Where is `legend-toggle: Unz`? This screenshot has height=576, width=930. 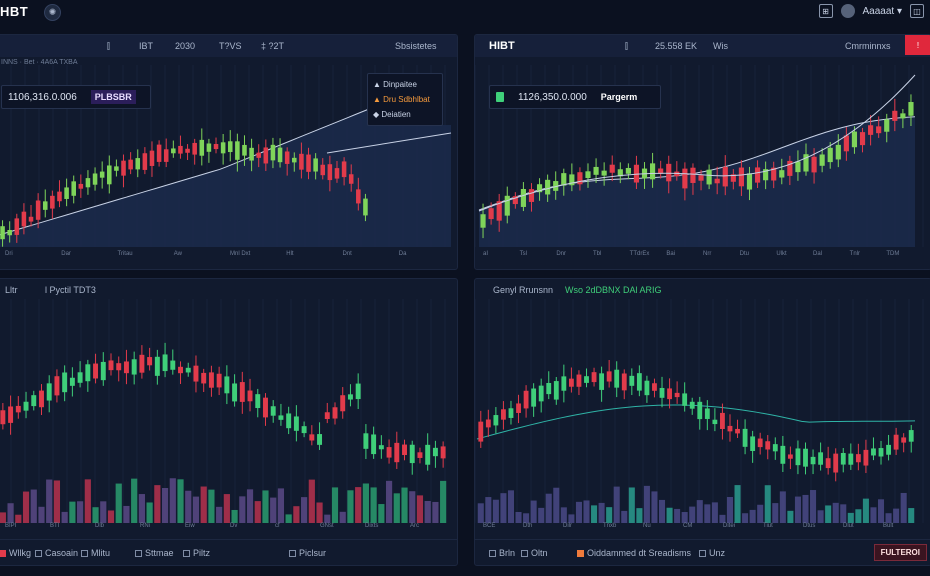
legend-toggle: Unz is located at coordinates (712, 553).